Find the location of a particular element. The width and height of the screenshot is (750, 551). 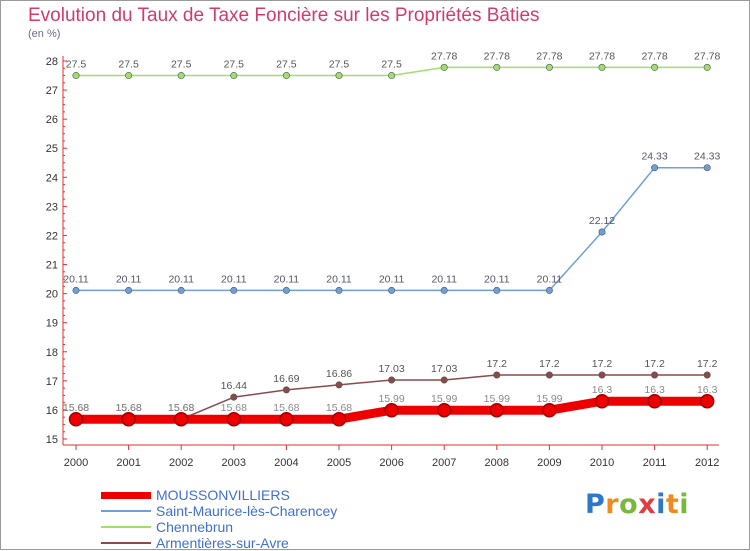

unit-label: (en %) is located at coordinates (44, 34).